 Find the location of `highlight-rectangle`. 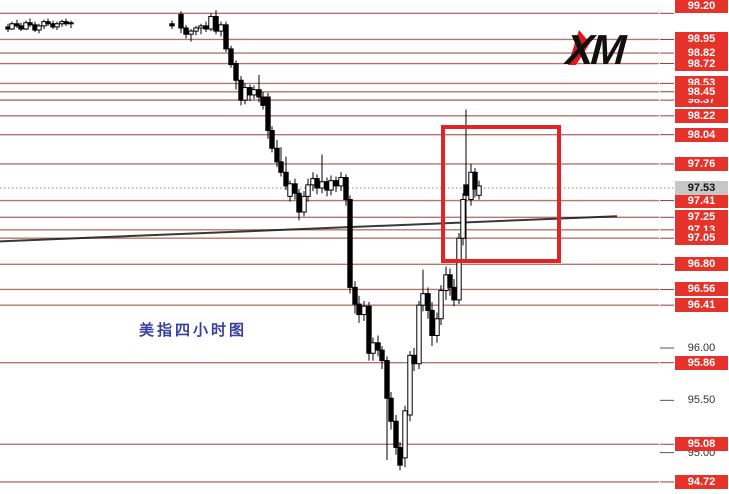

highlight-rectangle is located at coordinates (501, 194).